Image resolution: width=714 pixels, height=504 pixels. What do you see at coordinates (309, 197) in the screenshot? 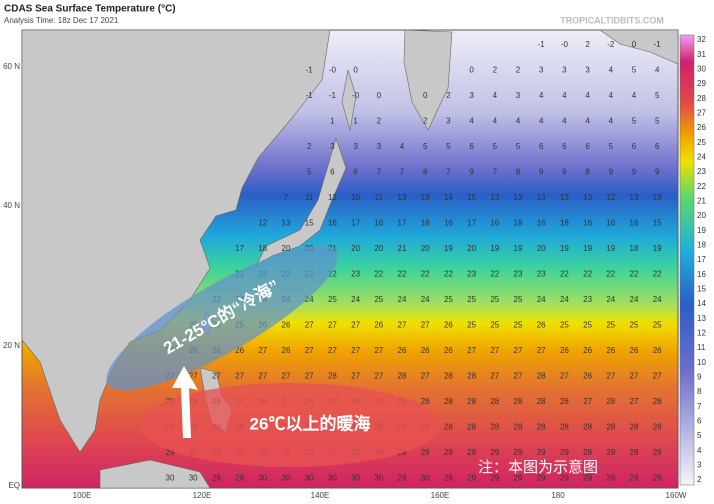
I see `sst-value: 11` at bounding box center [309, 197].